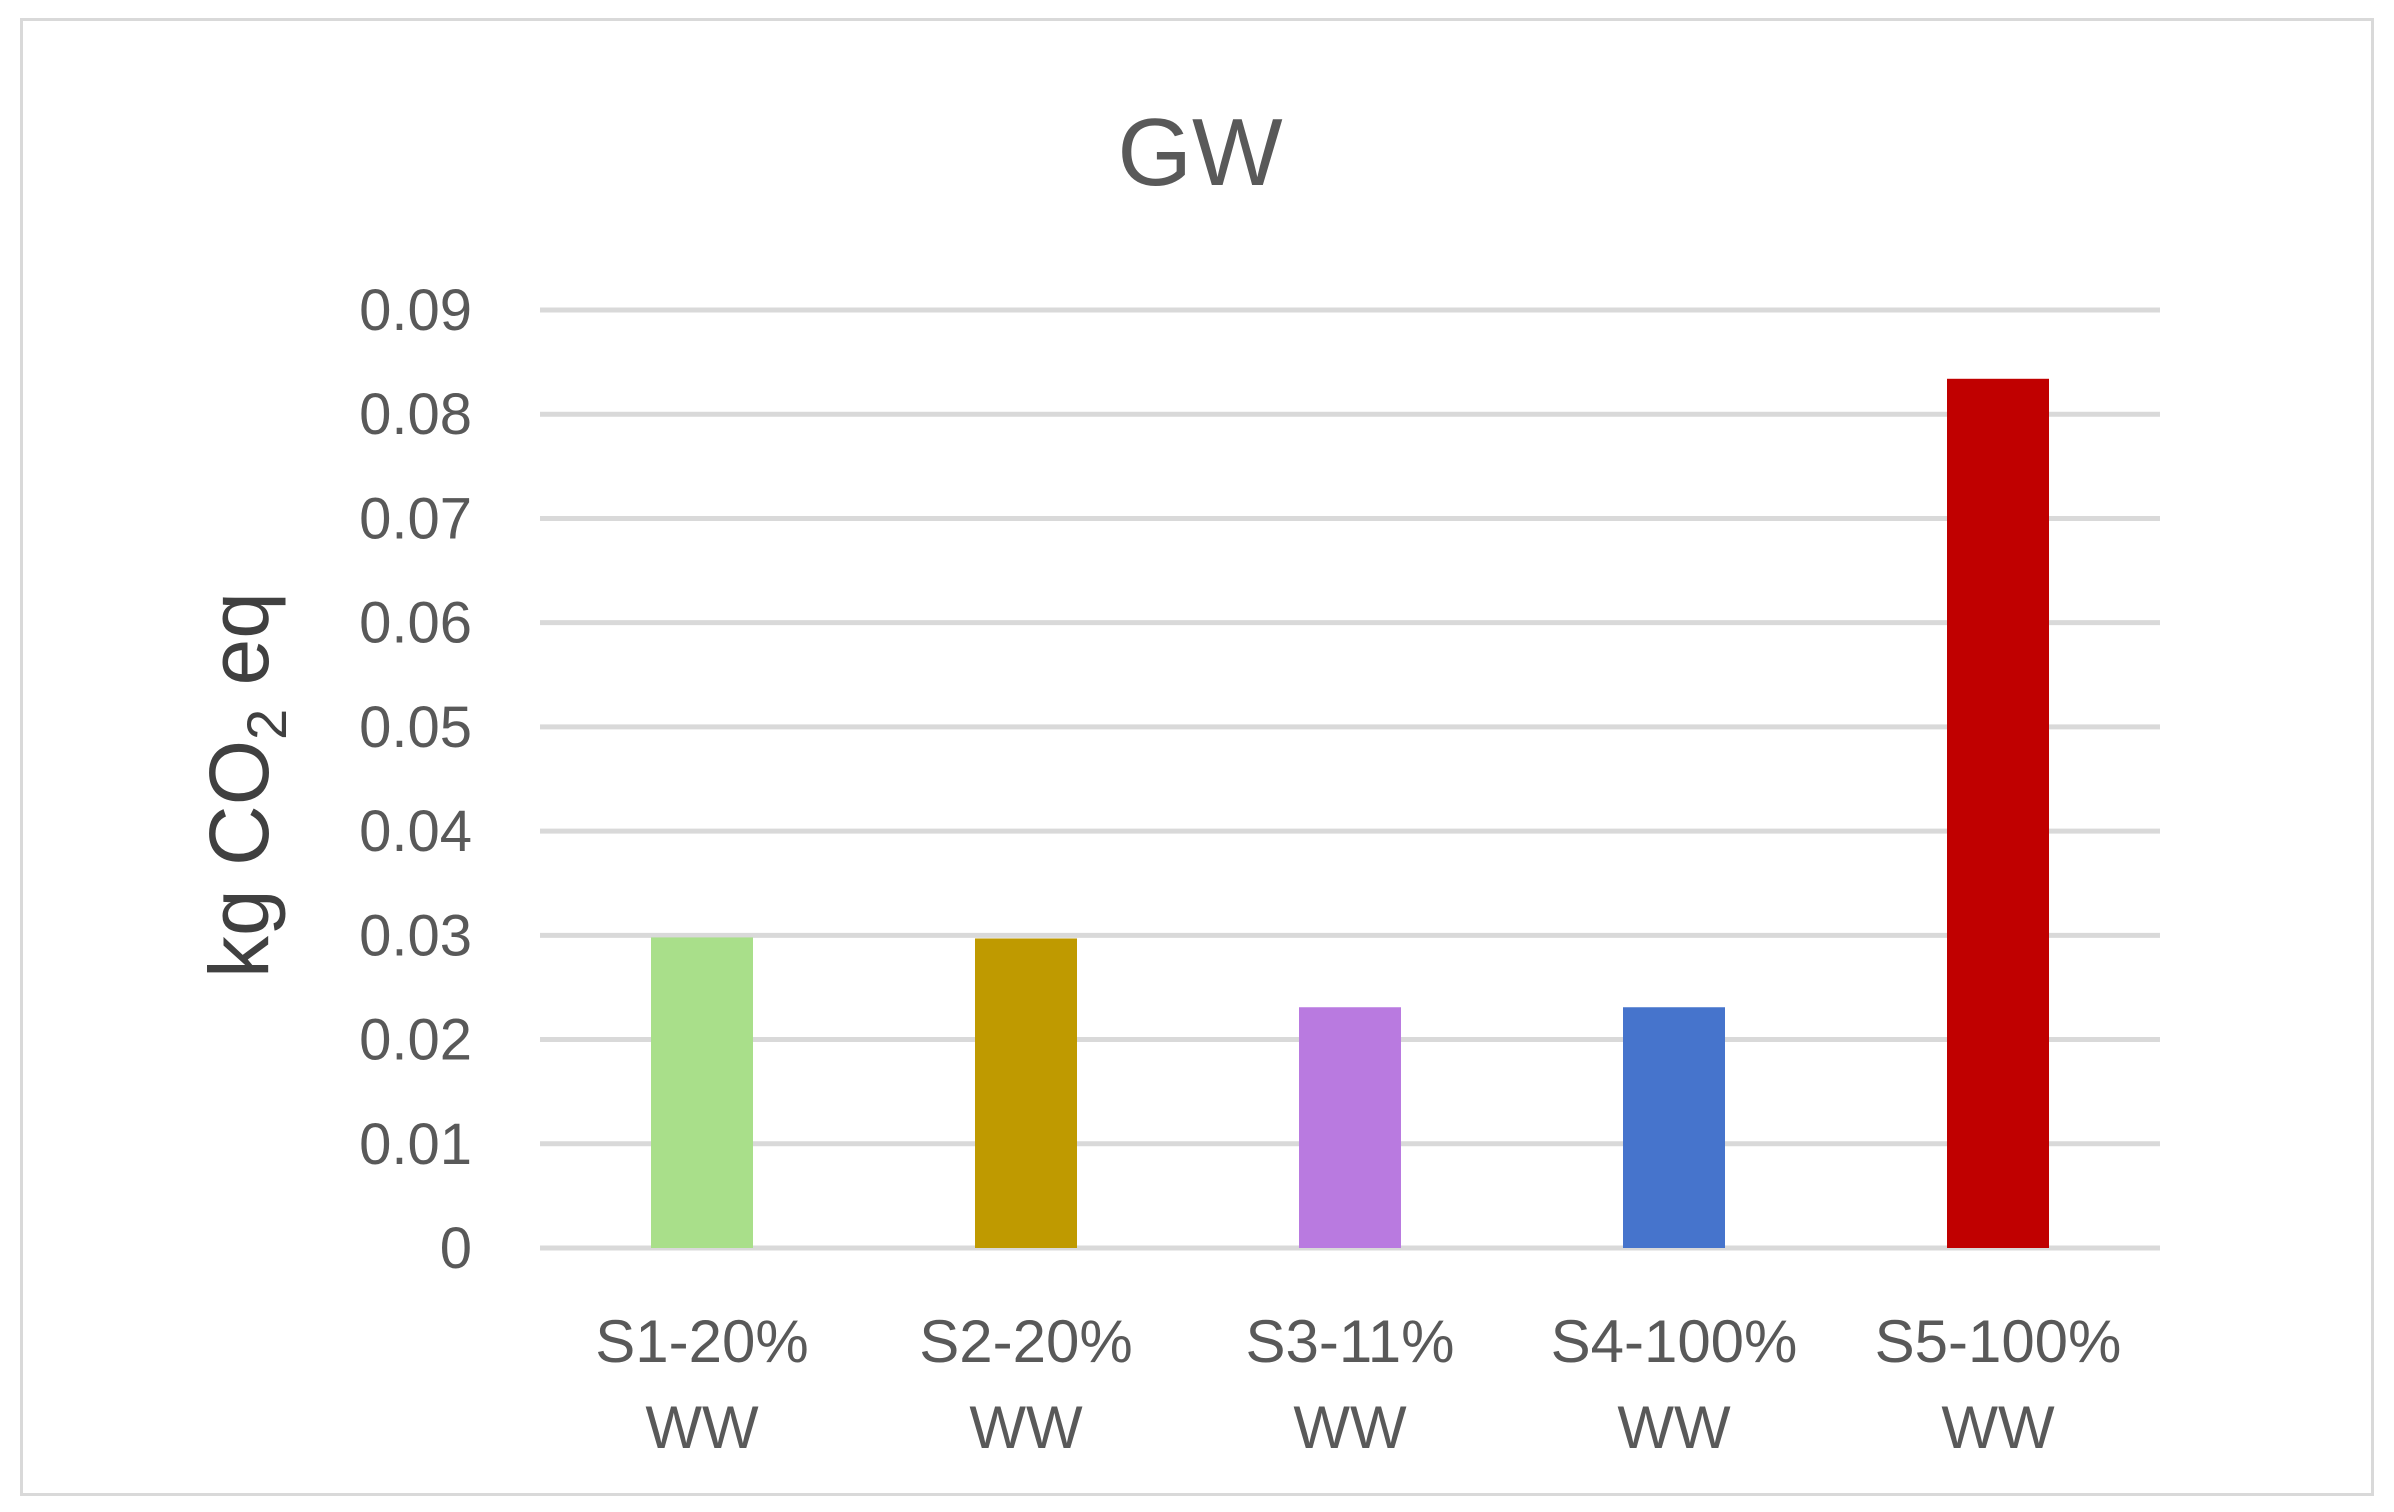 This screenshot has height=1512, width=2394. What do you see at coordinates (1025, 1341) in the screenshot?
I see `x-category-label-line1: S2-20%` at bounding box center [1025, 1341].